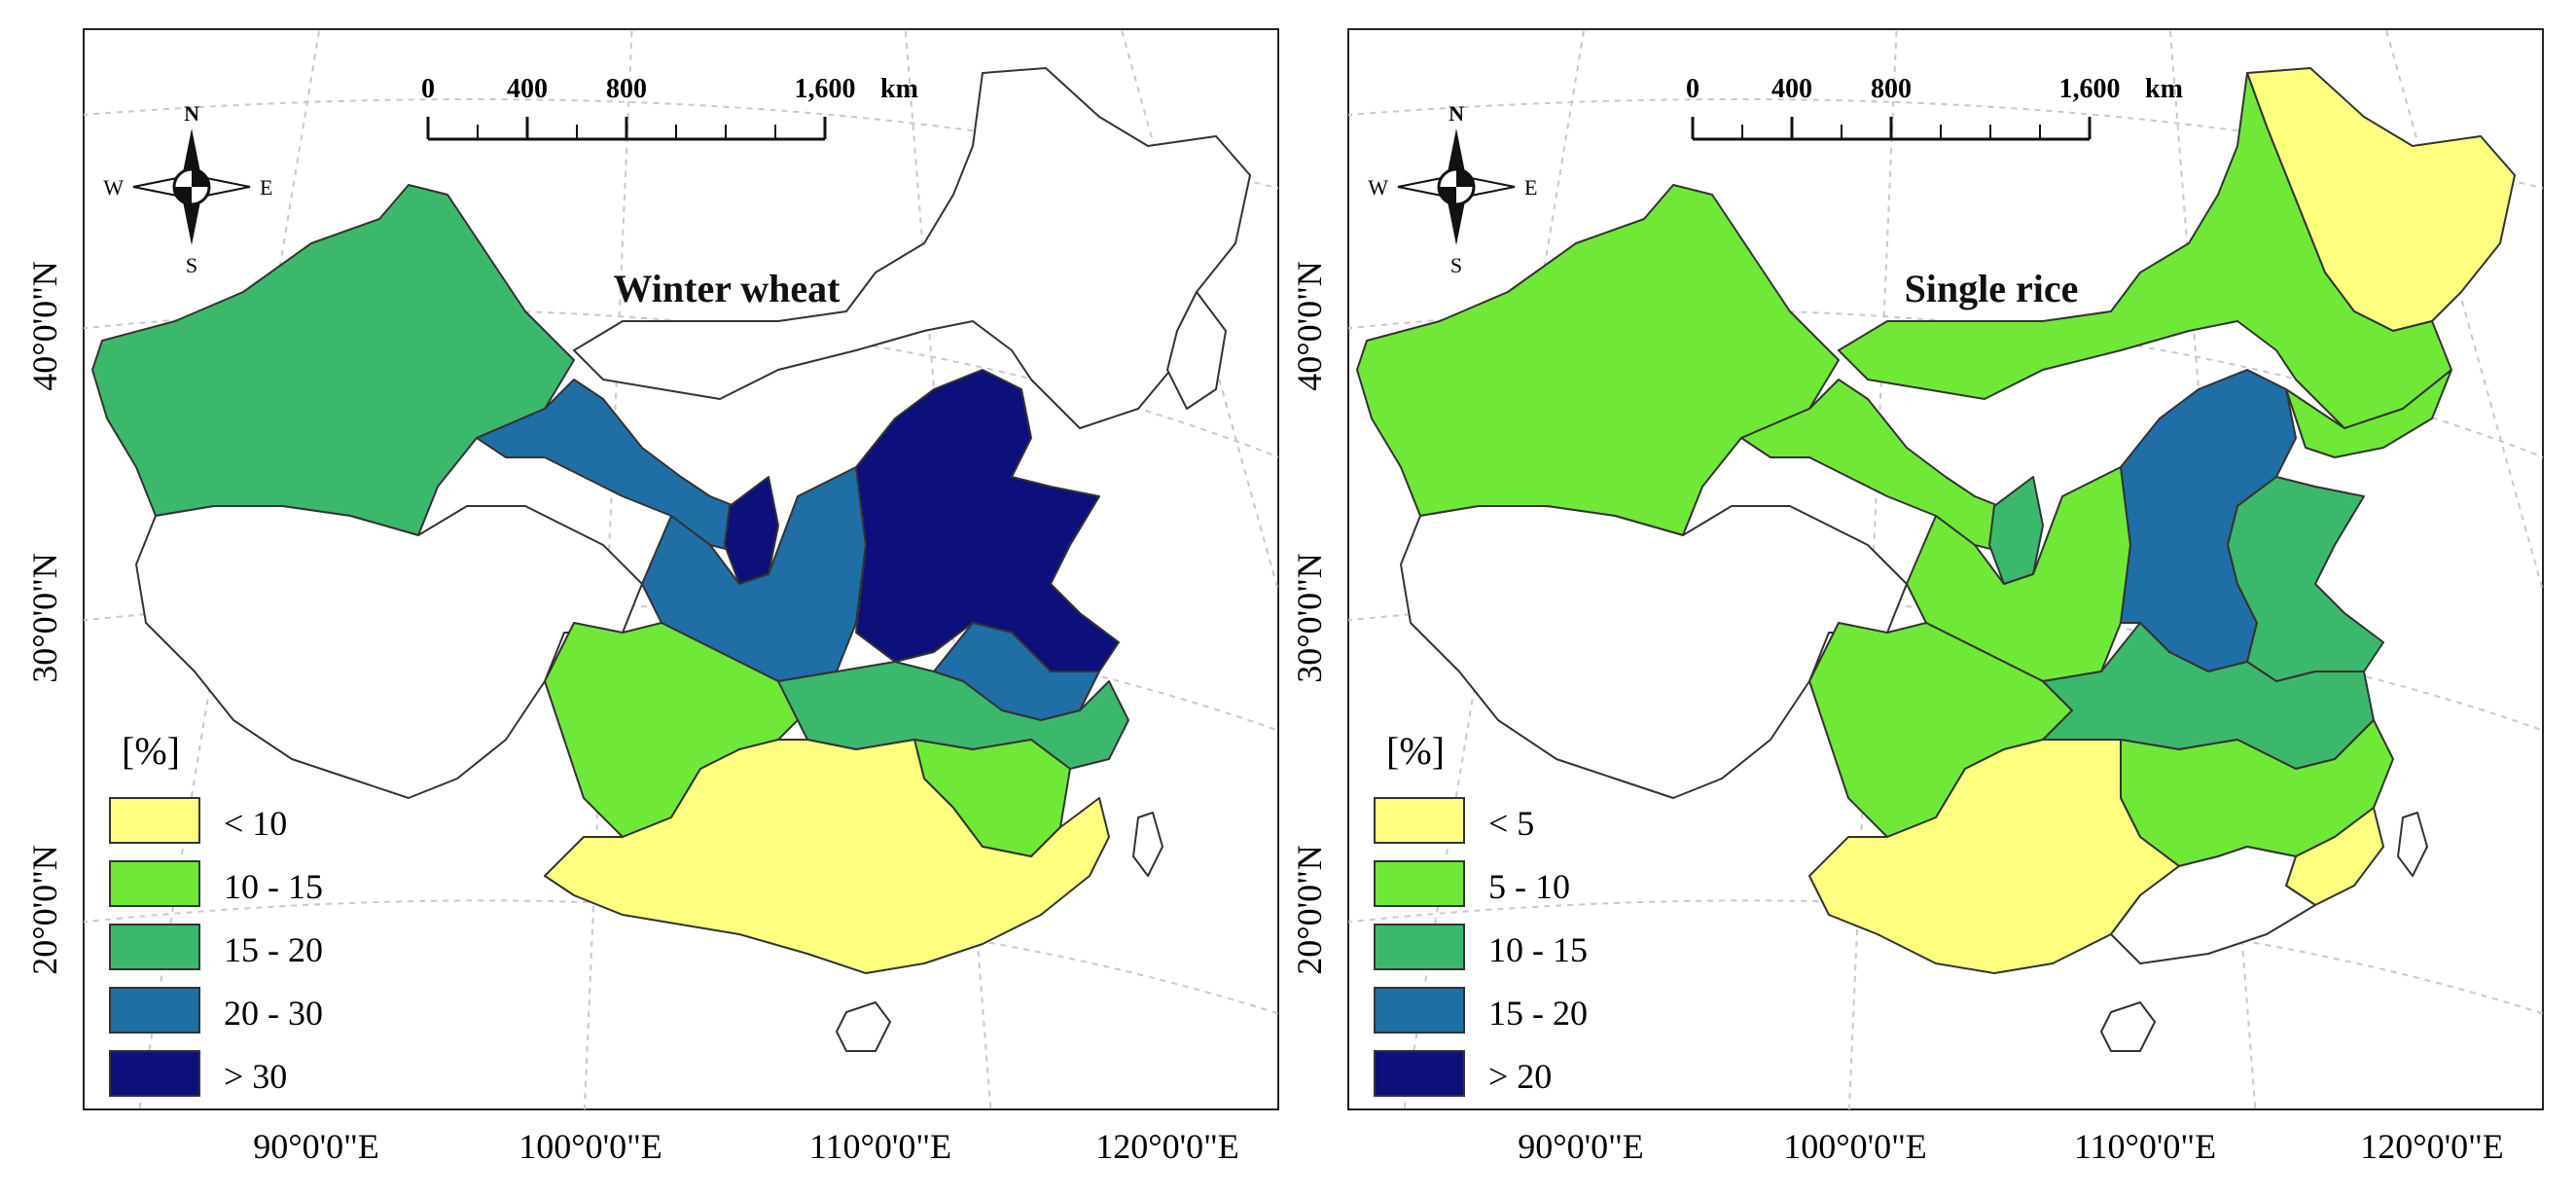 This screenshot has width=2576, height=1198. Describe the element at coordinates (1481, 913) in the screenshot. I see `legend: [%] < 5 5 - 10 10 - 15 15 - 20 > 20` at that location.